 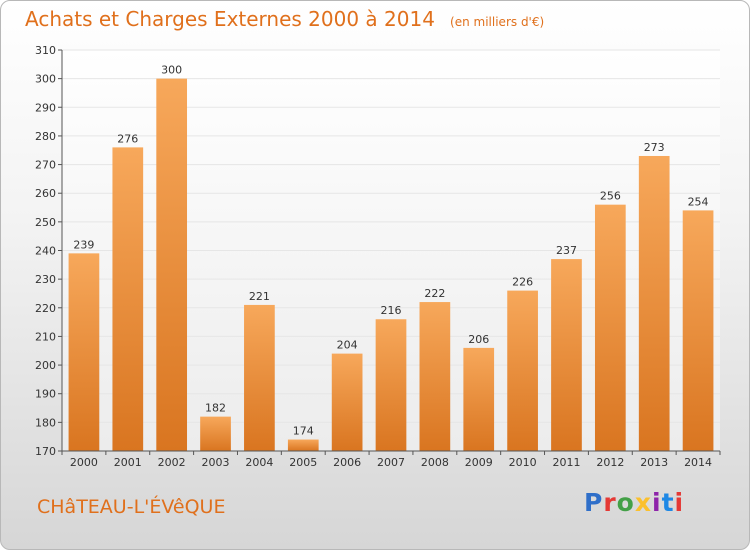 What do you see at coordinates (45, 222) in the screenshot?
I see `y-tick-label: 250` at bounding box center [45, 222].